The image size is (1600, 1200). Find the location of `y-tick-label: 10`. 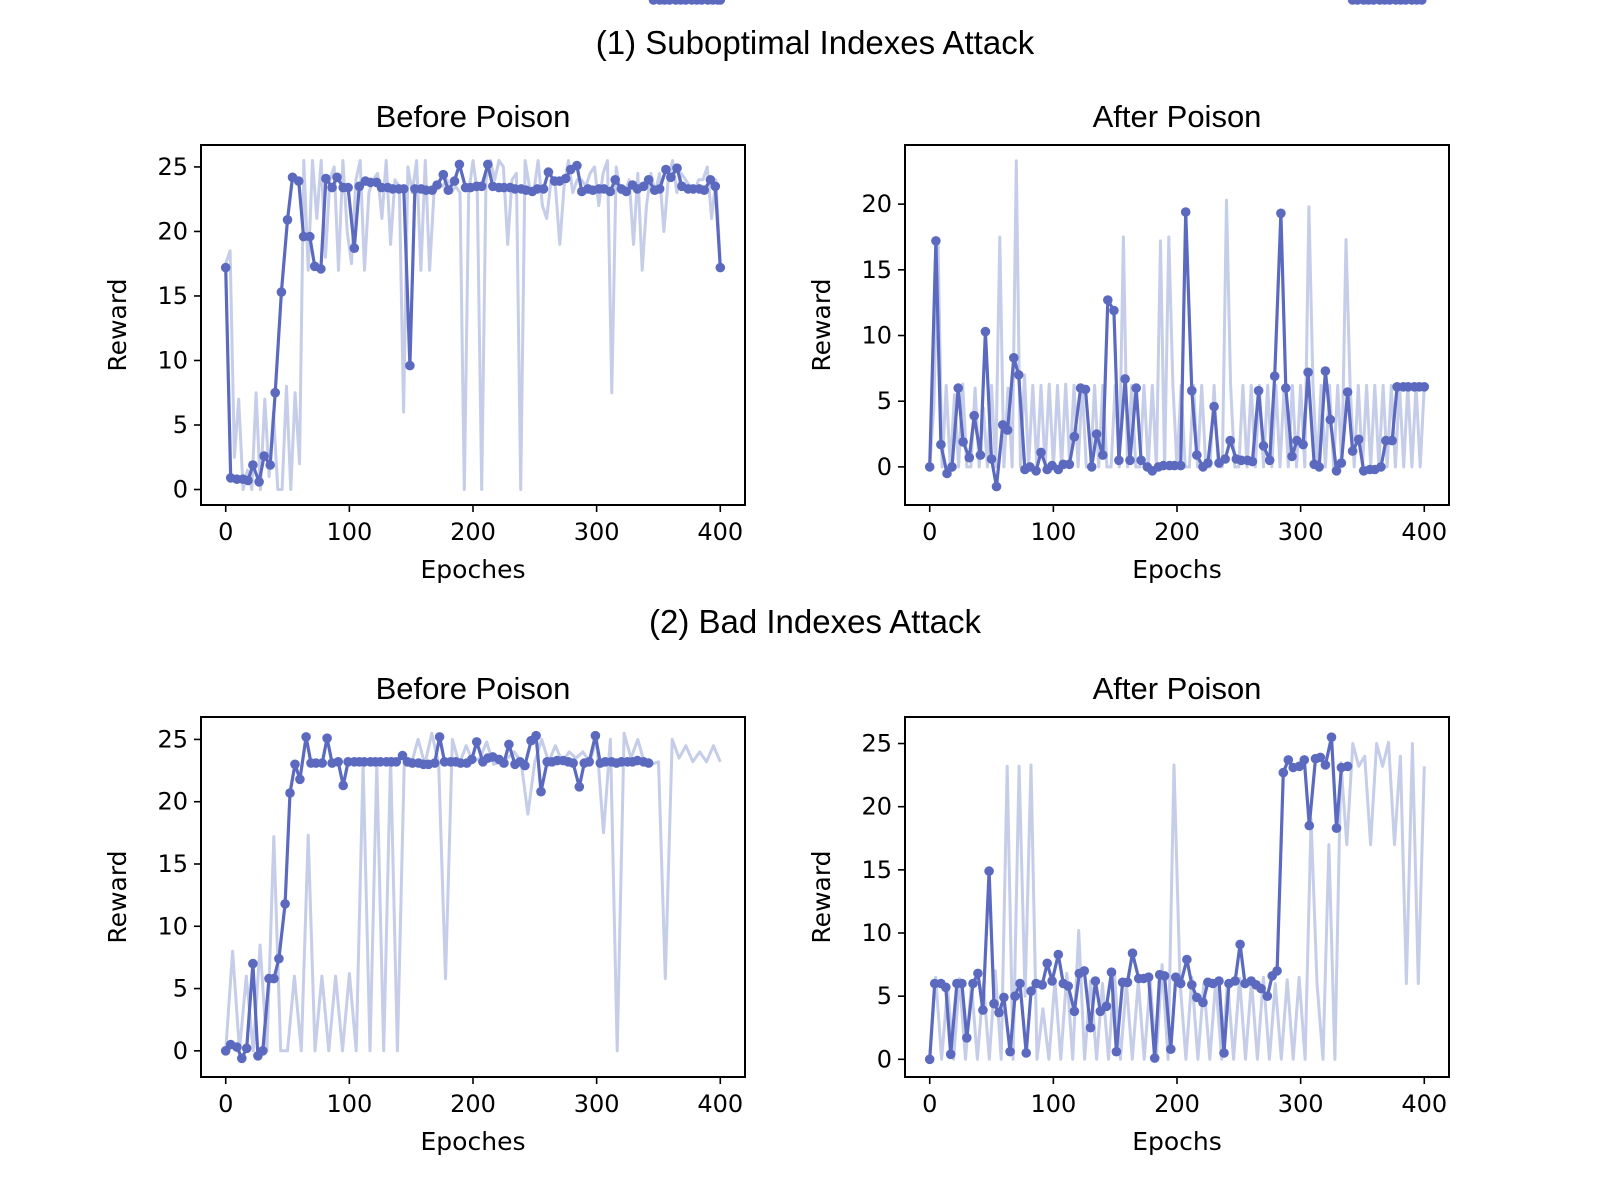

y-tick-label: 10 is located at coordinates (172, 926).